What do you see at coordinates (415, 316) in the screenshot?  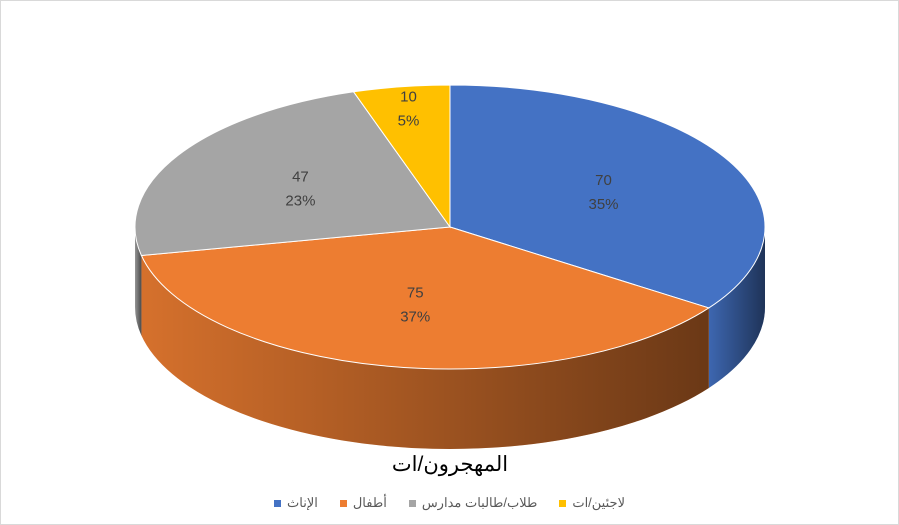 I see `percent-label: 37%` at bounding box center [415, 316].